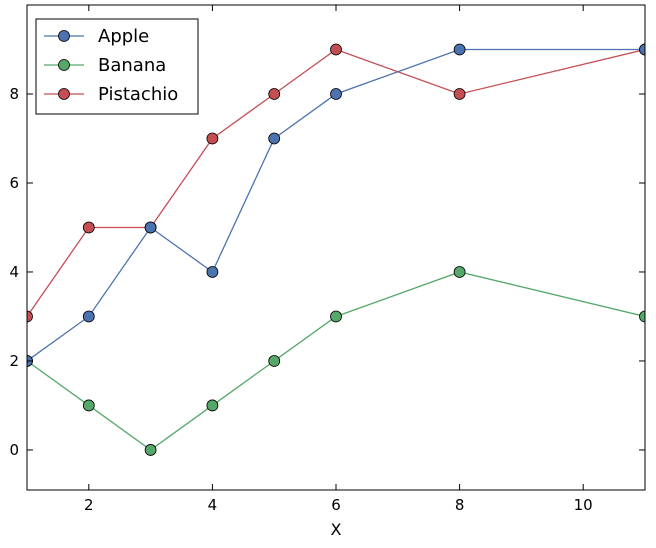 Image resolution: width=656 pixels, height=548 pixels. I want to click on x-tick-label: 6, so click(336, 505).